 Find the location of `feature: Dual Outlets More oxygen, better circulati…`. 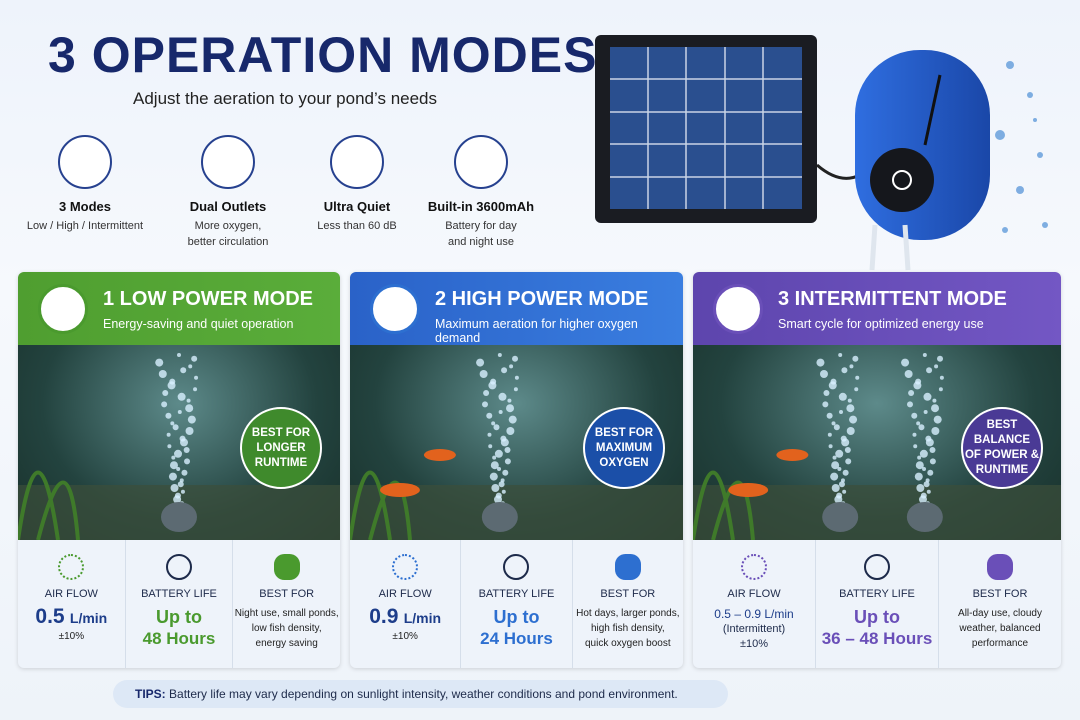

feature: Dual Outlets More oxygen, better circulati… is located at coordinates (228, 192).